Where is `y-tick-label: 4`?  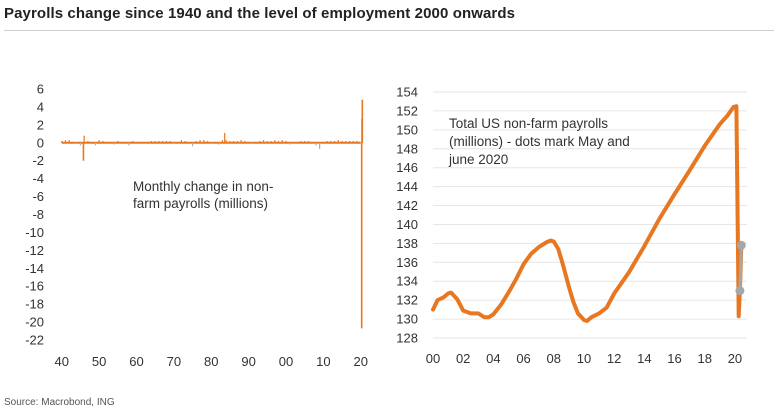 y-tick-label: 4 is located at coordinates (40, 106).